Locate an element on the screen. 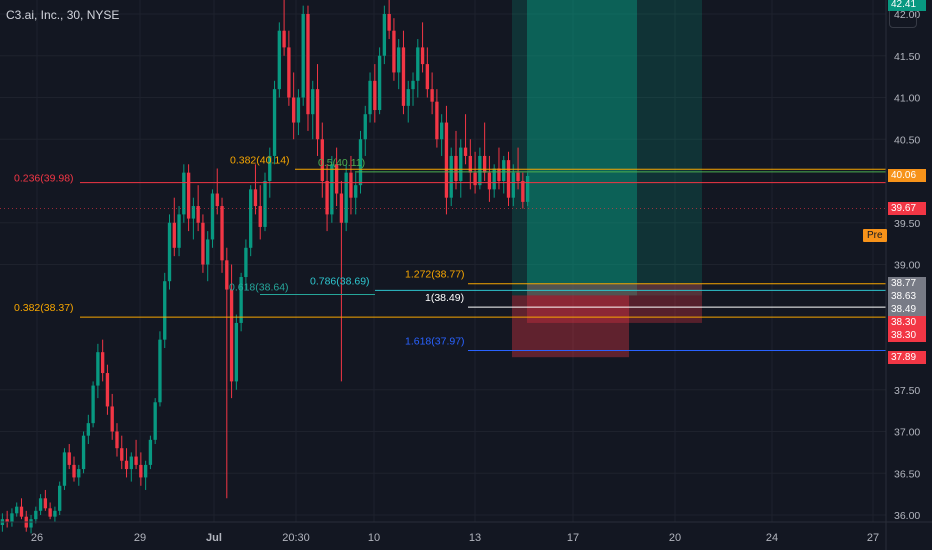  x-tick-label: 17 is located at coordinates (573, 538).